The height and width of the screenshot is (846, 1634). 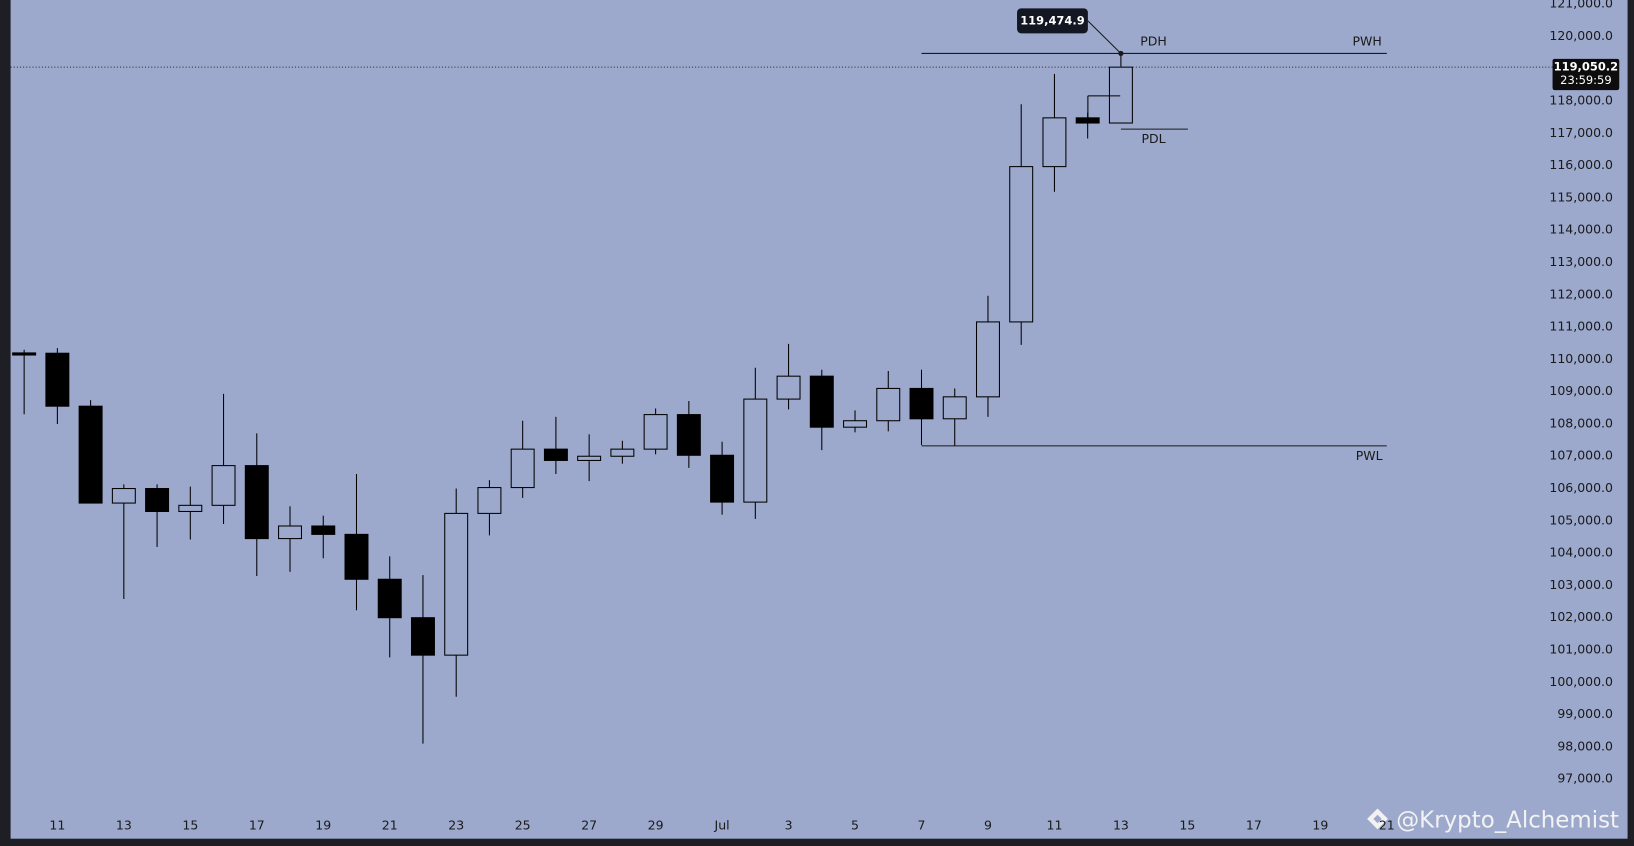 What do you see at coordinates (1581, 648) in the screenshot?
I see `y-tick-label: 101,000.0` at bounding box center [1581, 648].